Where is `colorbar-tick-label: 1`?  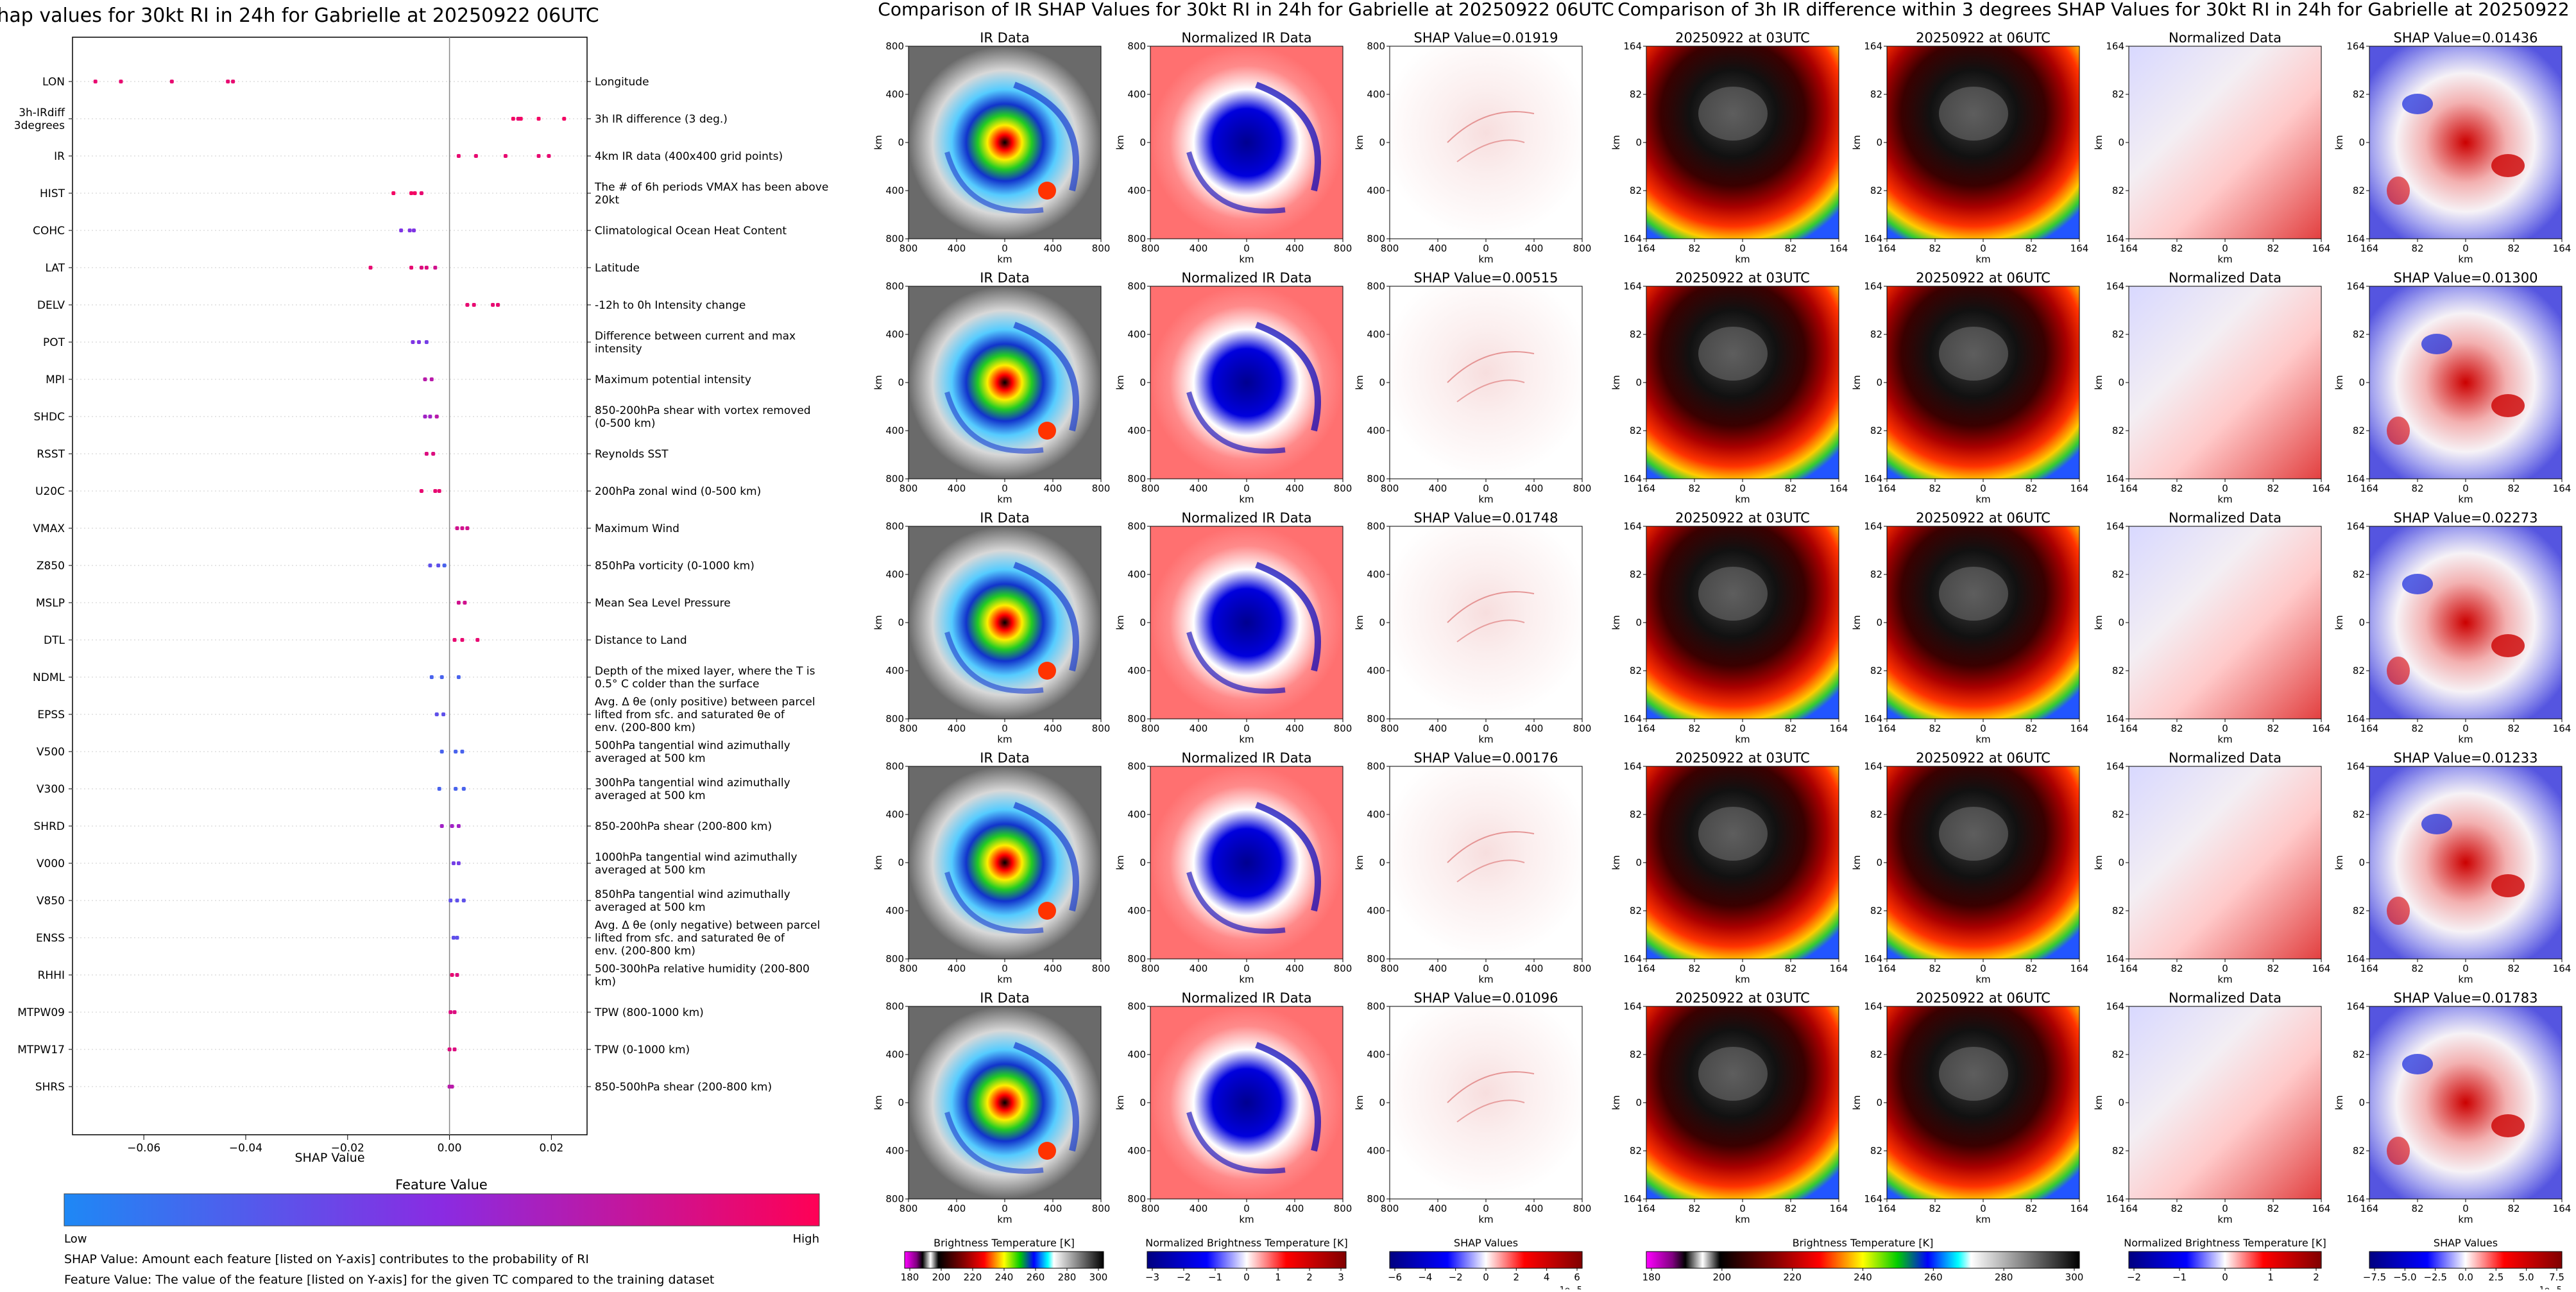
colorbar-tick-label: 1 is located at coordinates (1278, 1277).